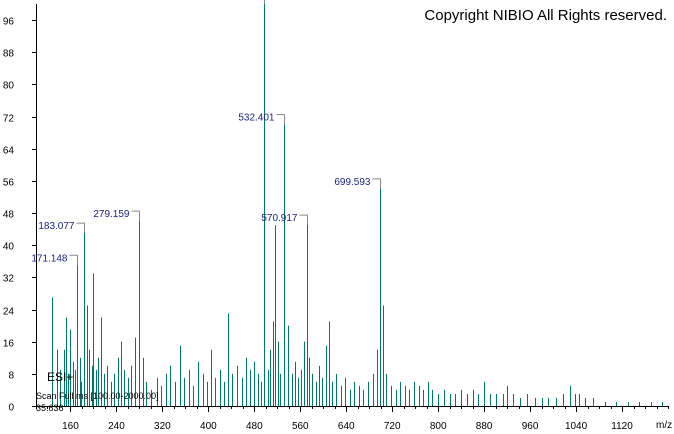 This screenshot has width=674, height=434. What do you see at coordinates (97, 396) in the screenshot?
I see `scan-info-text: Scan Full ms [100.00-2000.00]` at bounding box center [97, 396].